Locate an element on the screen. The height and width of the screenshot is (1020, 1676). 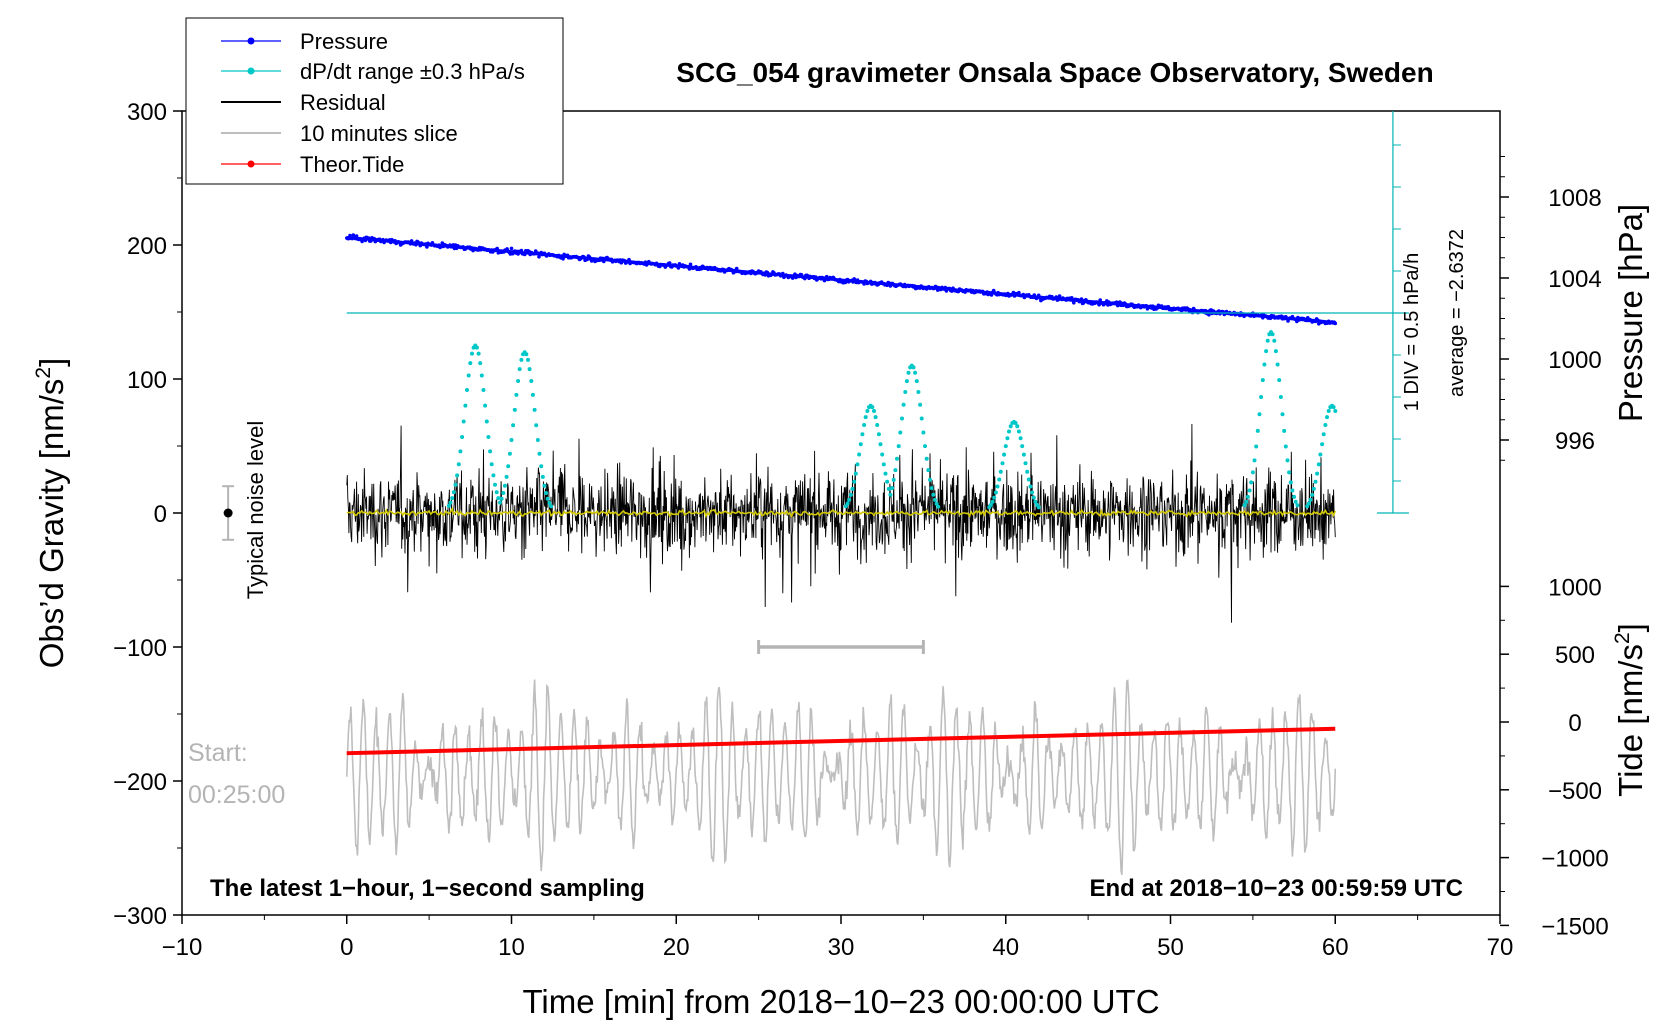
tide-tick-label: −500 is located at coordinates (1575, 791).